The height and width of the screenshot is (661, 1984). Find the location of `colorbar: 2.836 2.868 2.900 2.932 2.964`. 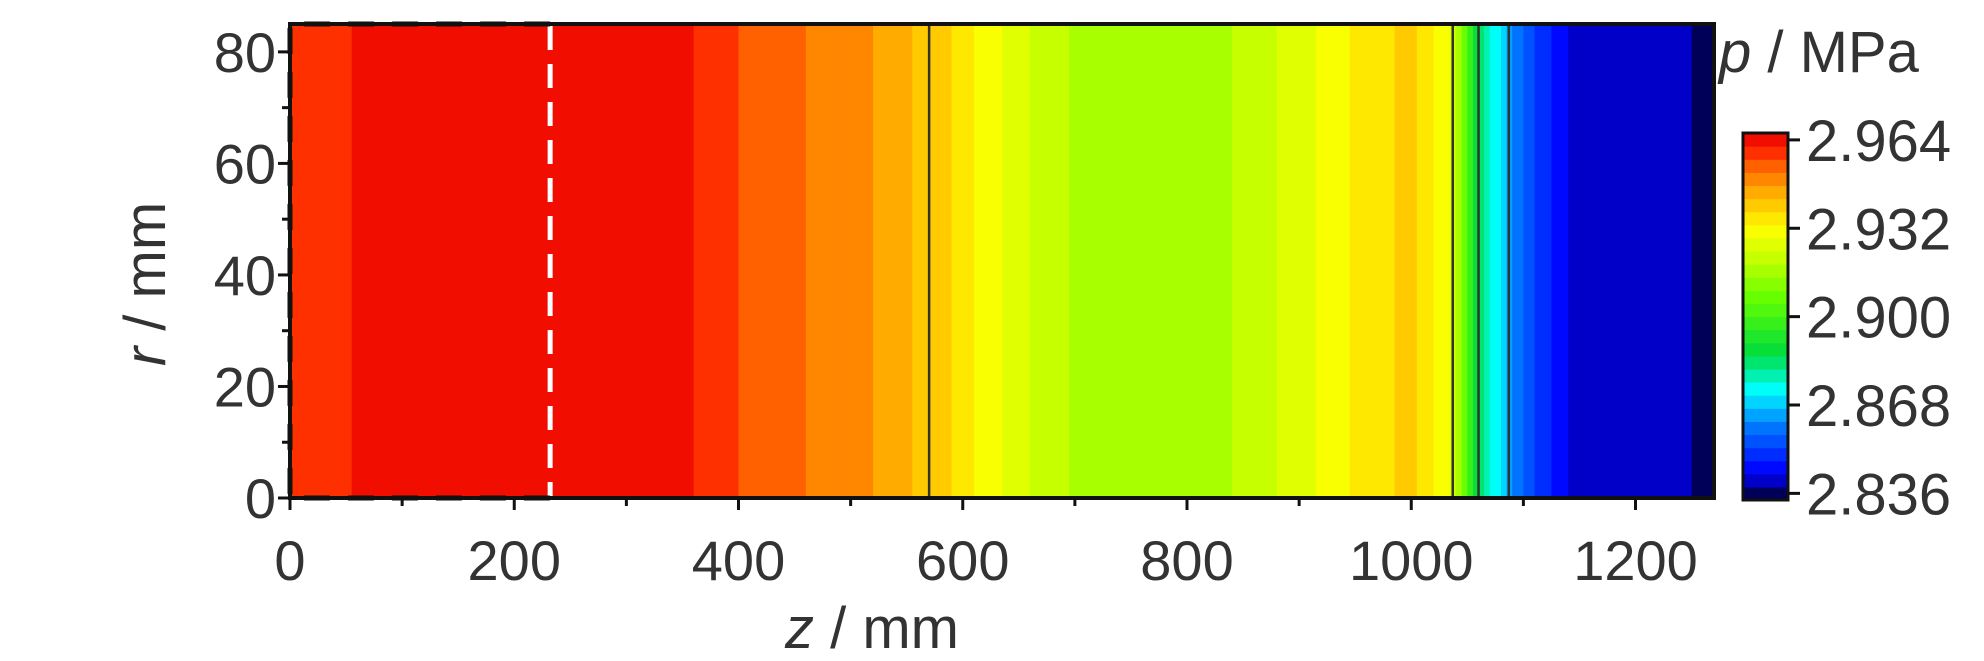

colorbar: 2.836 2.868 2.900 2.932 2.964 is located at coordinates (1846, 318).